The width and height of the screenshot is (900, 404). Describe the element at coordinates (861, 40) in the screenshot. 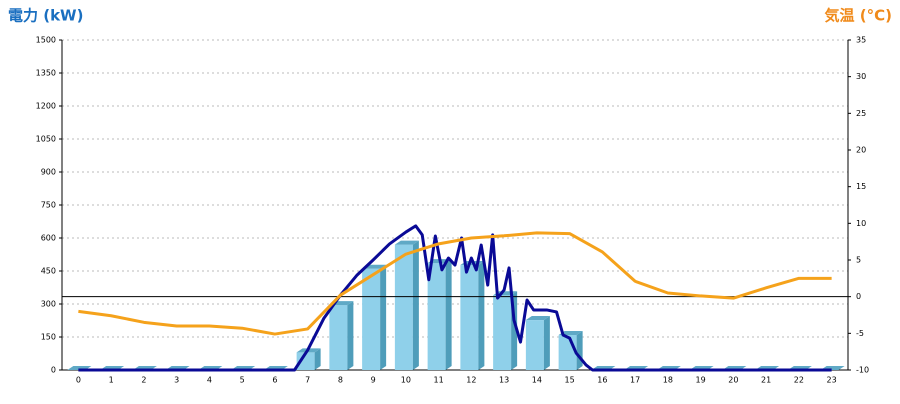

I see `y2-tick-label: 35` at that location.